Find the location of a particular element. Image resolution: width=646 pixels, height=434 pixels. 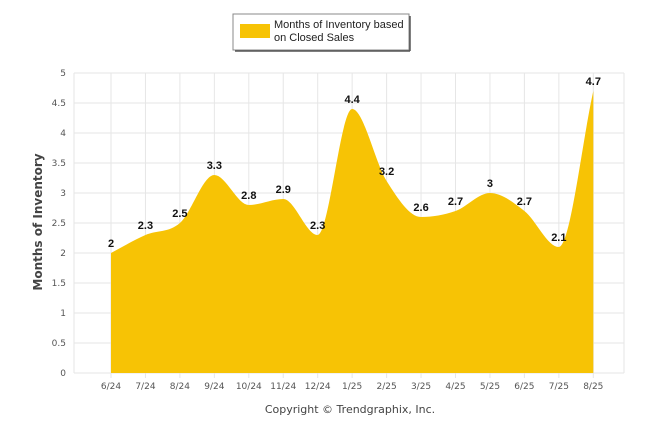

x-tick-label: 8/24 is located at coordinates (180, 387).